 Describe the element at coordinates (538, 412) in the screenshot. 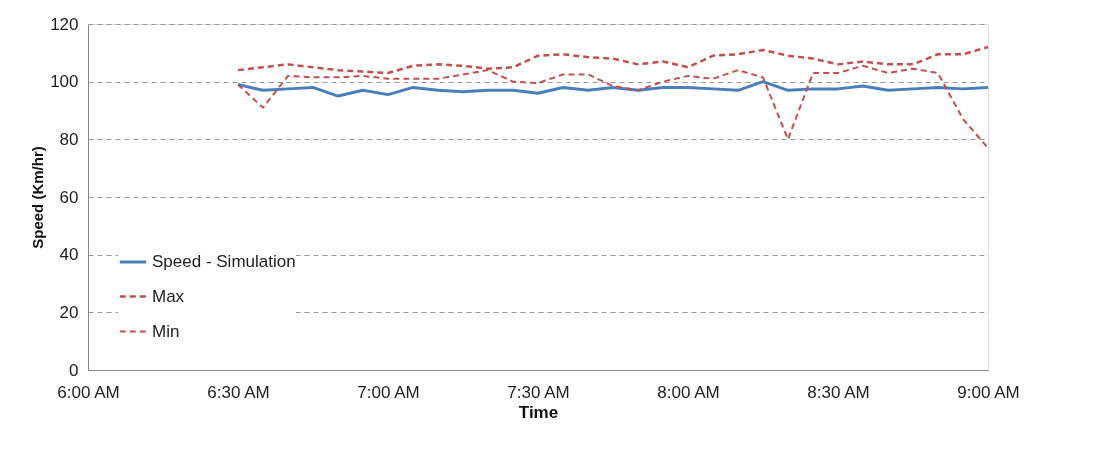

I see `x-axis-title: Time` at that location.